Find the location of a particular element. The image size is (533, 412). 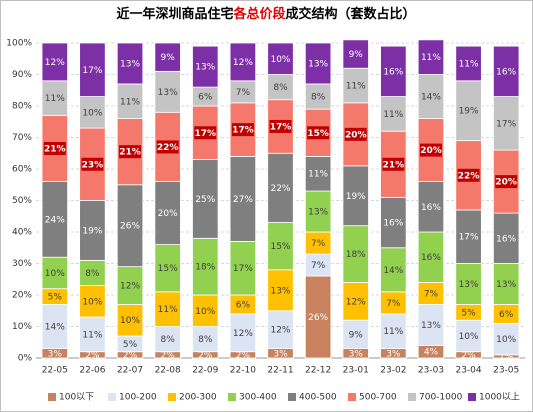

data-label: 5% is located at coordinates (130, 345).